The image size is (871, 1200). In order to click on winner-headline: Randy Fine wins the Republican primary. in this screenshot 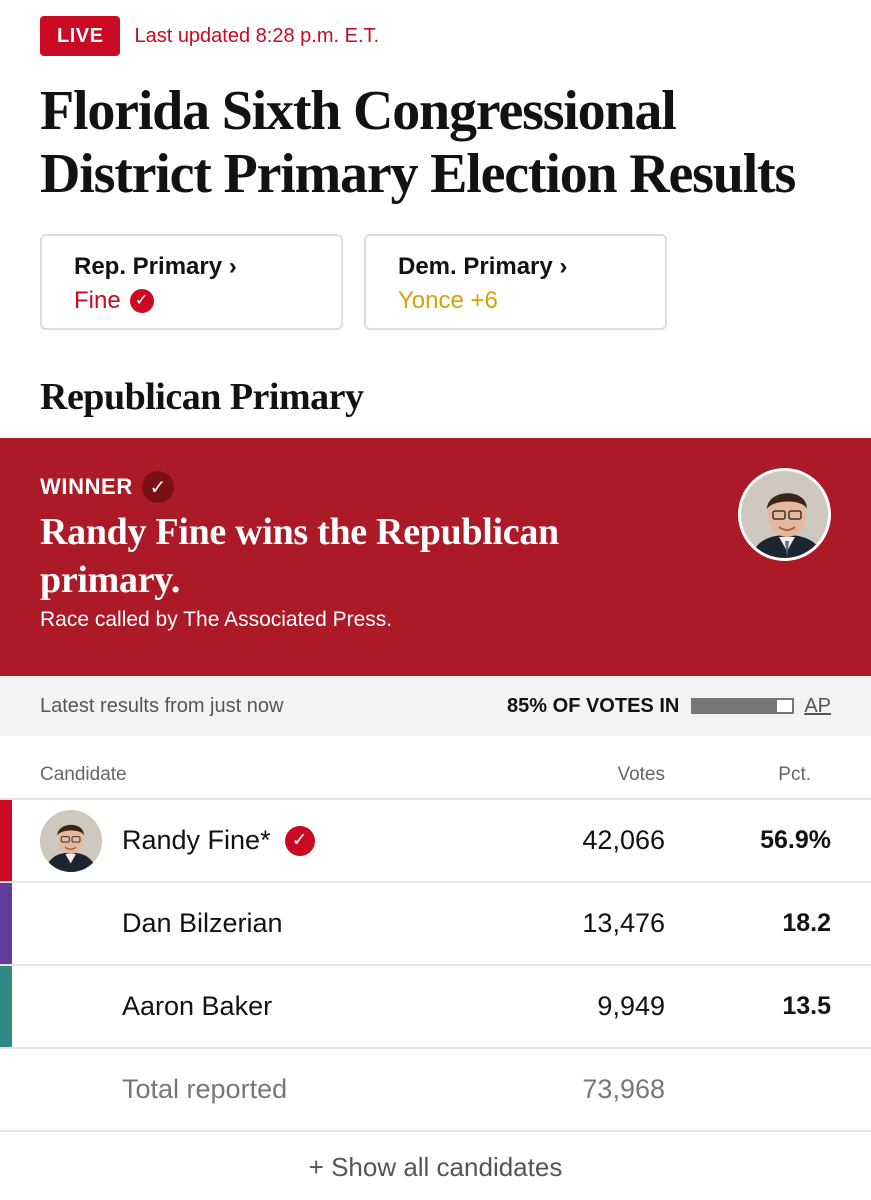, I will do `click(299, 556)`.